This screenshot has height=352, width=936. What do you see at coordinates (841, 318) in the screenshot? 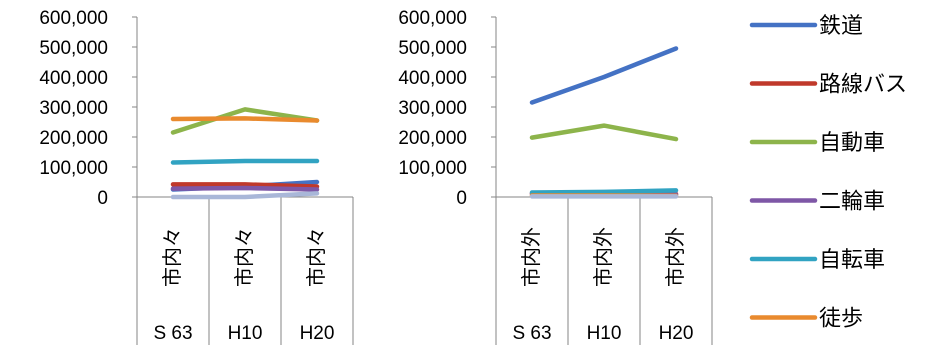
I see `legend-label-5: 徒歩` at bounding box center [841, 318].